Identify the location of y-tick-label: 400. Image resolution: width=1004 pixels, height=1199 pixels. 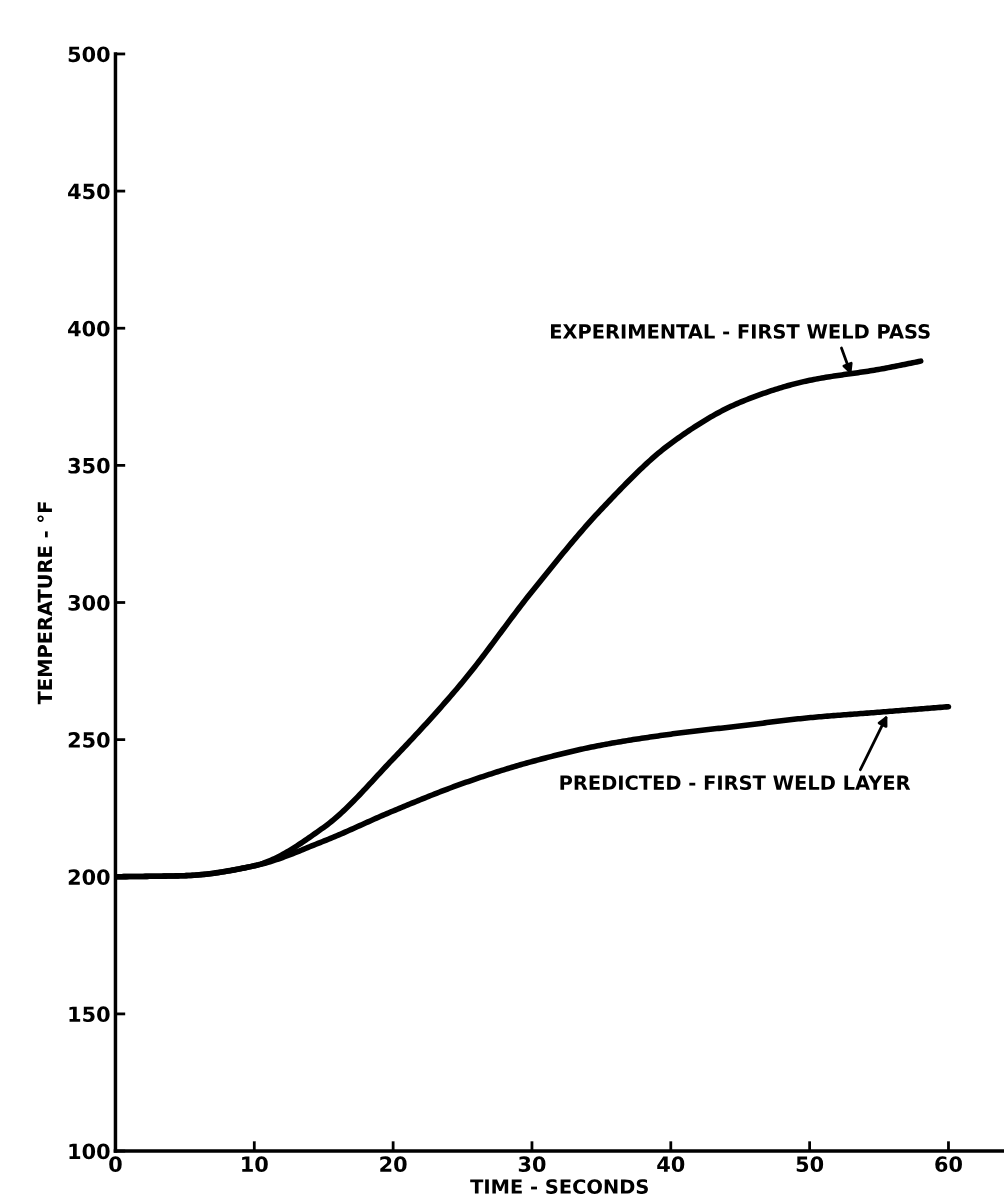
(89, 328).